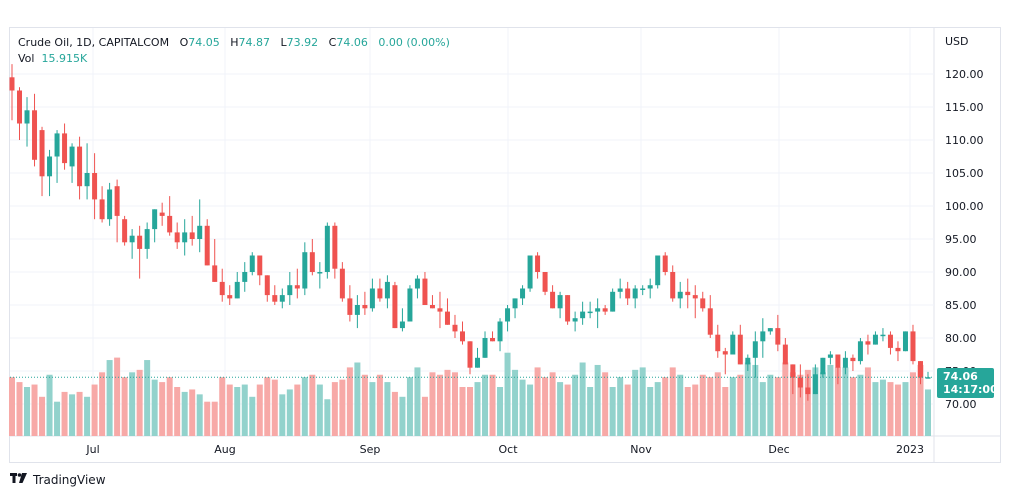 The image size is (1012, 498). I want to click on legend-symbol: Crude Oil, 1D, CAPITALCOM, so click(94, 42).